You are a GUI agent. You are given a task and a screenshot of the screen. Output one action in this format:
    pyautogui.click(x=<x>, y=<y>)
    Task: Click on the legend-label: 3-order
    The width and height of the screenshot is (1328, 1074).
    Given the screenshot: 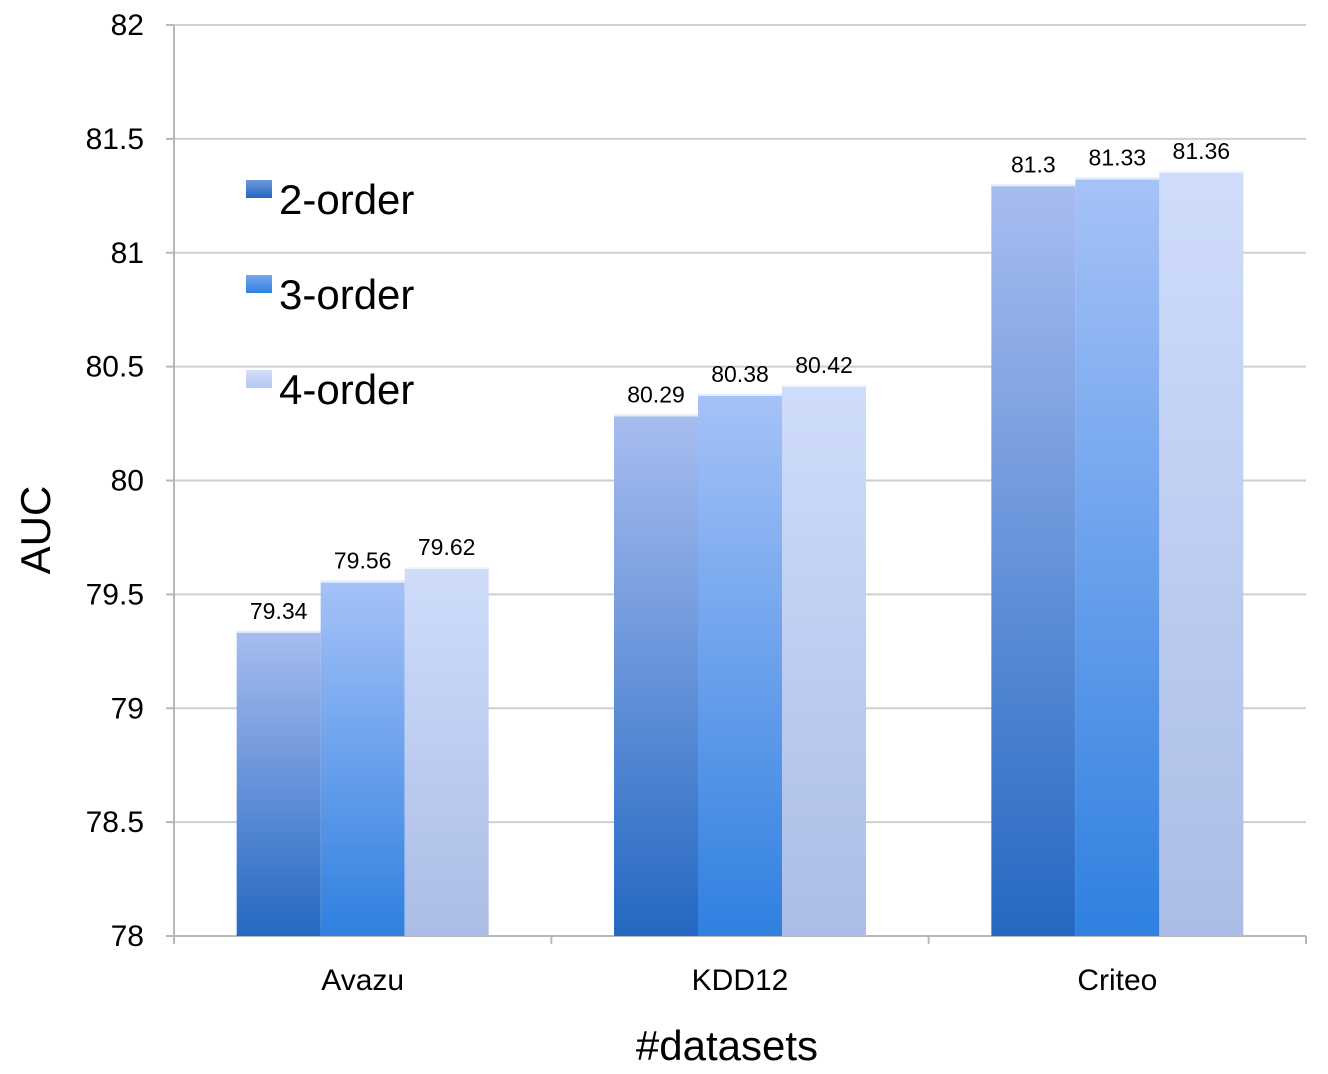 What is the action you would take?
    pyautogui.click(x=346, y=294)
    